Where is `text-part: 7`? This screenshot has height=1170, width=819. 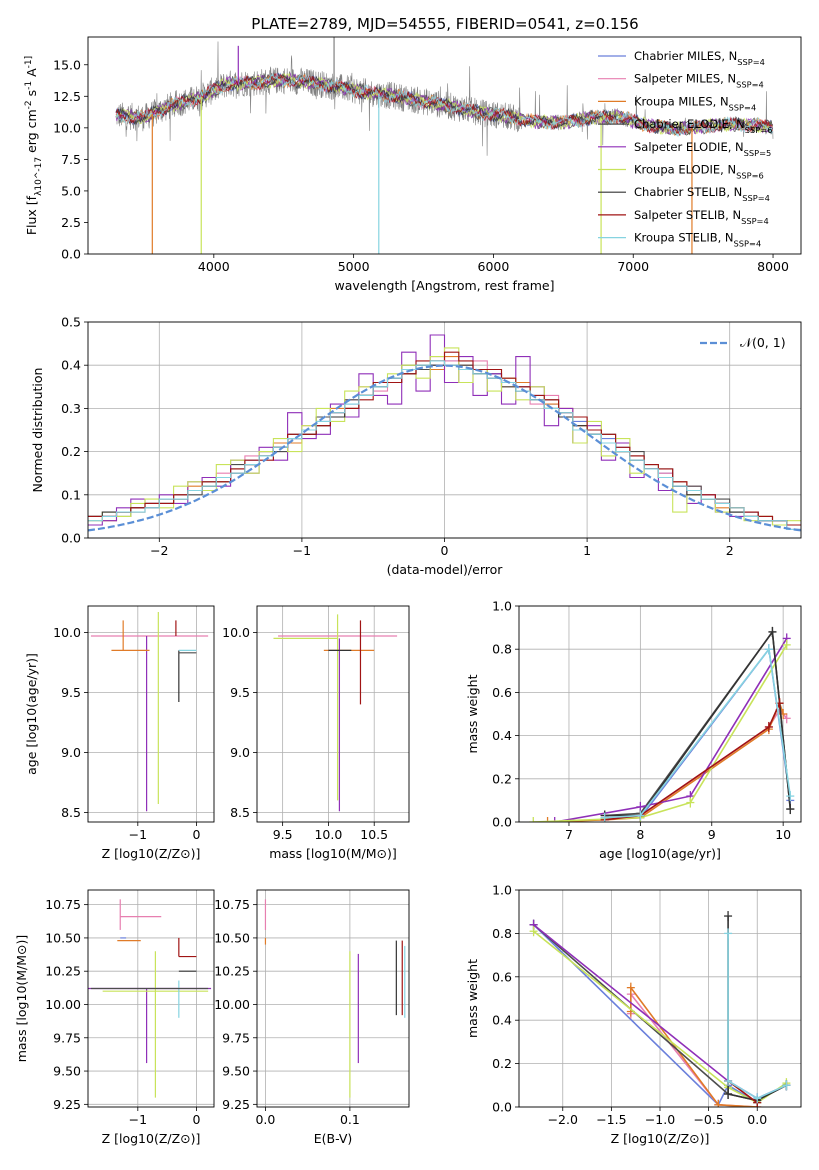 text-part: 7 is located at coordinates (569, 834).